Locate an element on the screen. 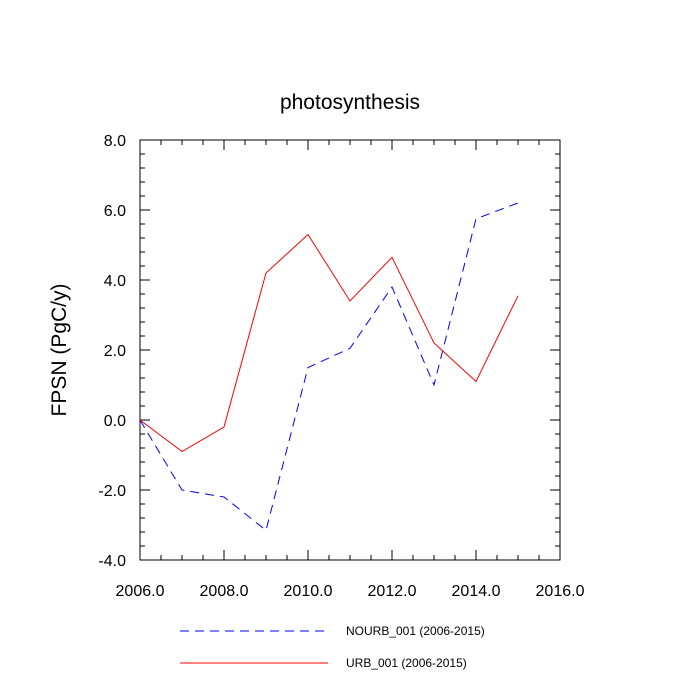  y-tick-label: 6.0 is located at coordinates (115, 211).